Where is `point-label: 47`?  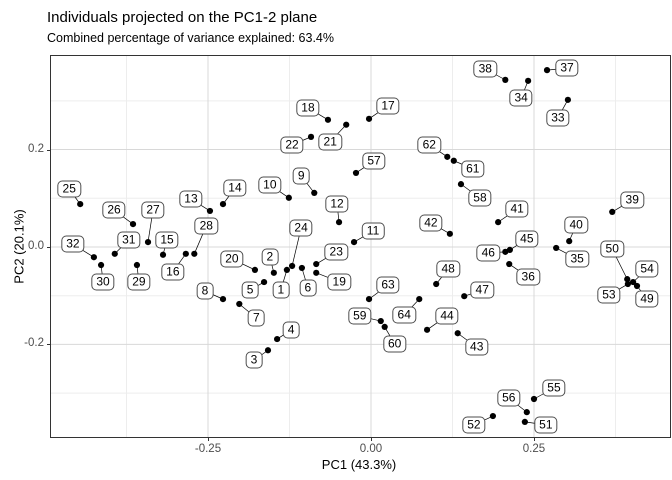
point-label: 47 is located at coordinates (482, 290).